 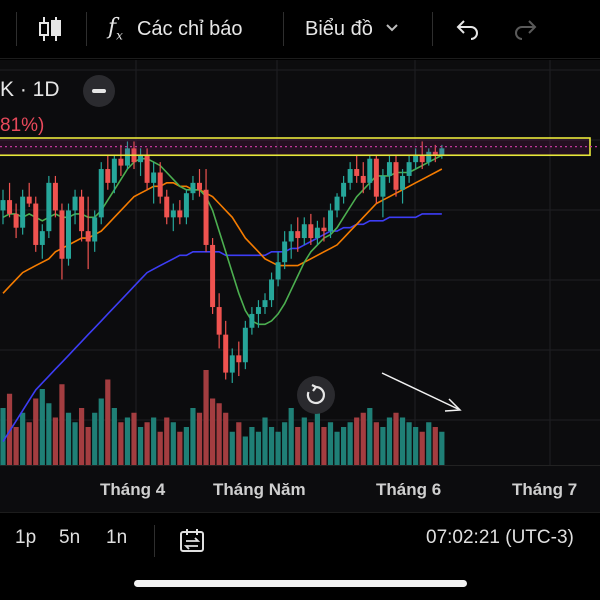 I want to click on home-indicator, so click(x=300, y=583).